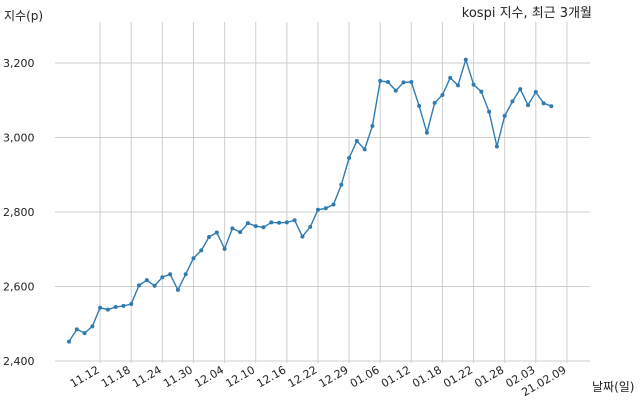  What do you see at coordinates (19, 138) in the screenshot?
I see `y-tick-label: 3,000` at bounding box center [19, 138].